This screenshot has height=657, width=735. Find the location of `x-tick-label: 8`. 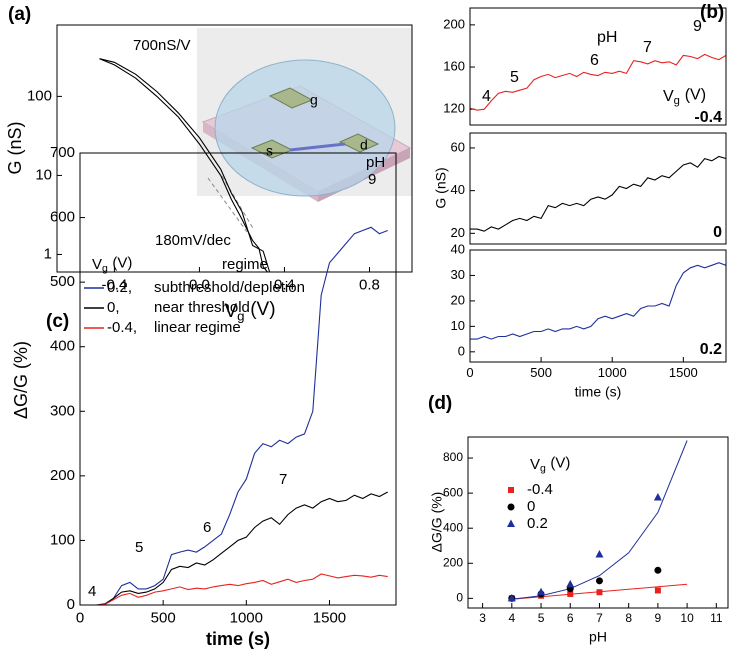

x-tick-label: 8 is located at coordinates (628, 618).